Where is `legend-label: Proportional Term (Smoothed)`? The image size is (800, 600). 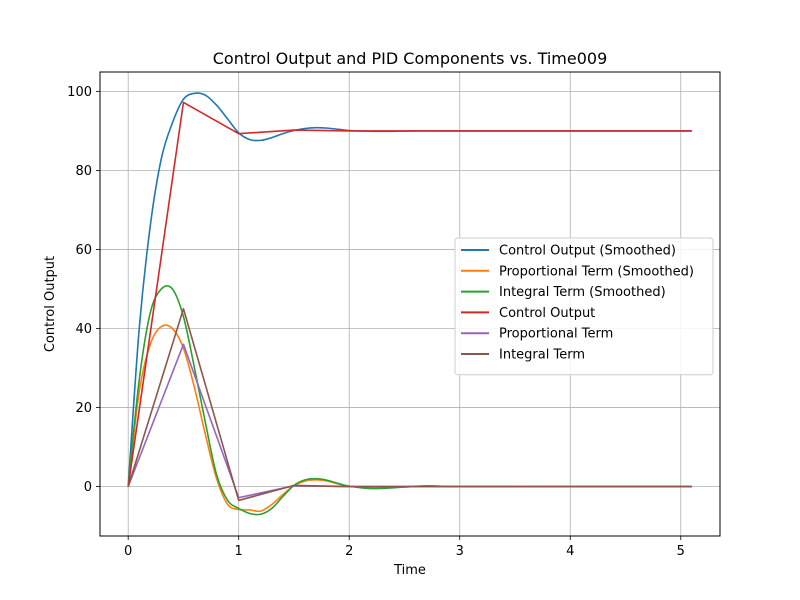
legend-label: Proportional Term (Smoothed) is located at coordinates (596, 271).